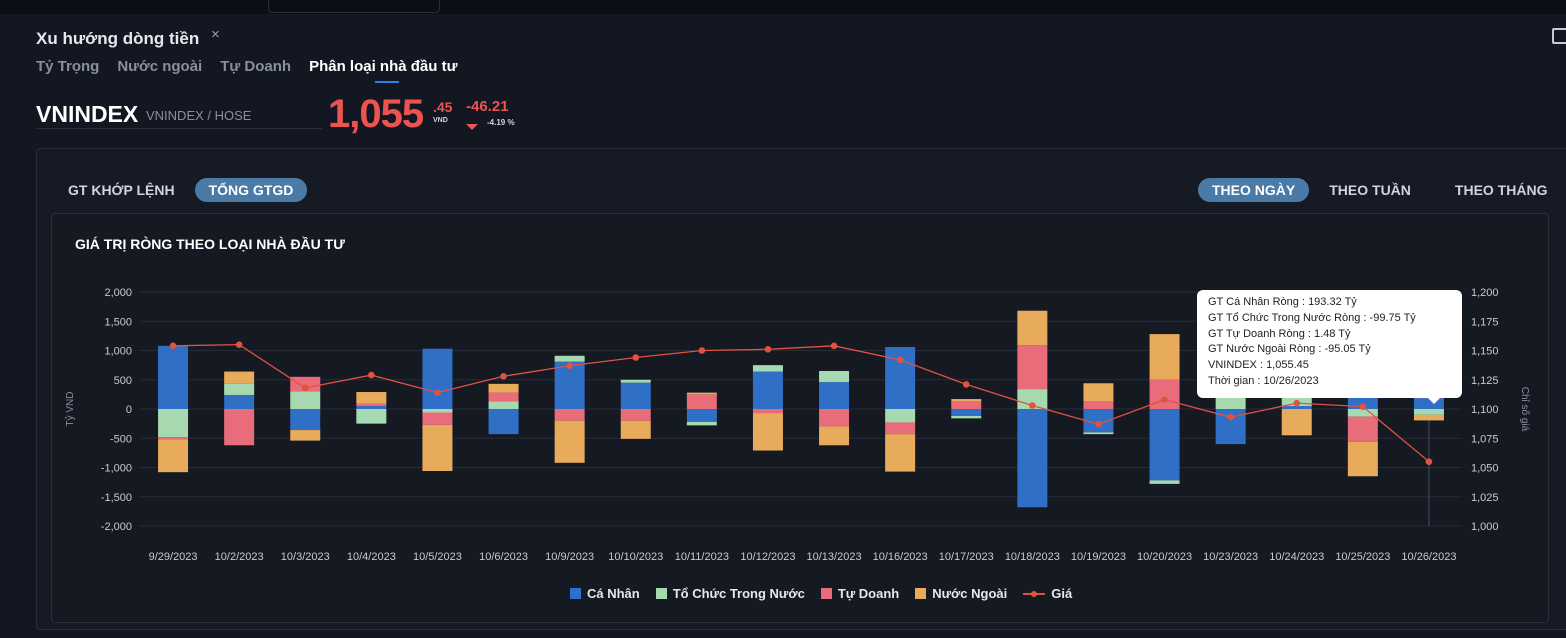 The image size is (1566, 638). Describe the element at coordinates (215, 34) in the screenshot. I see `close-icon: ×` at that location.